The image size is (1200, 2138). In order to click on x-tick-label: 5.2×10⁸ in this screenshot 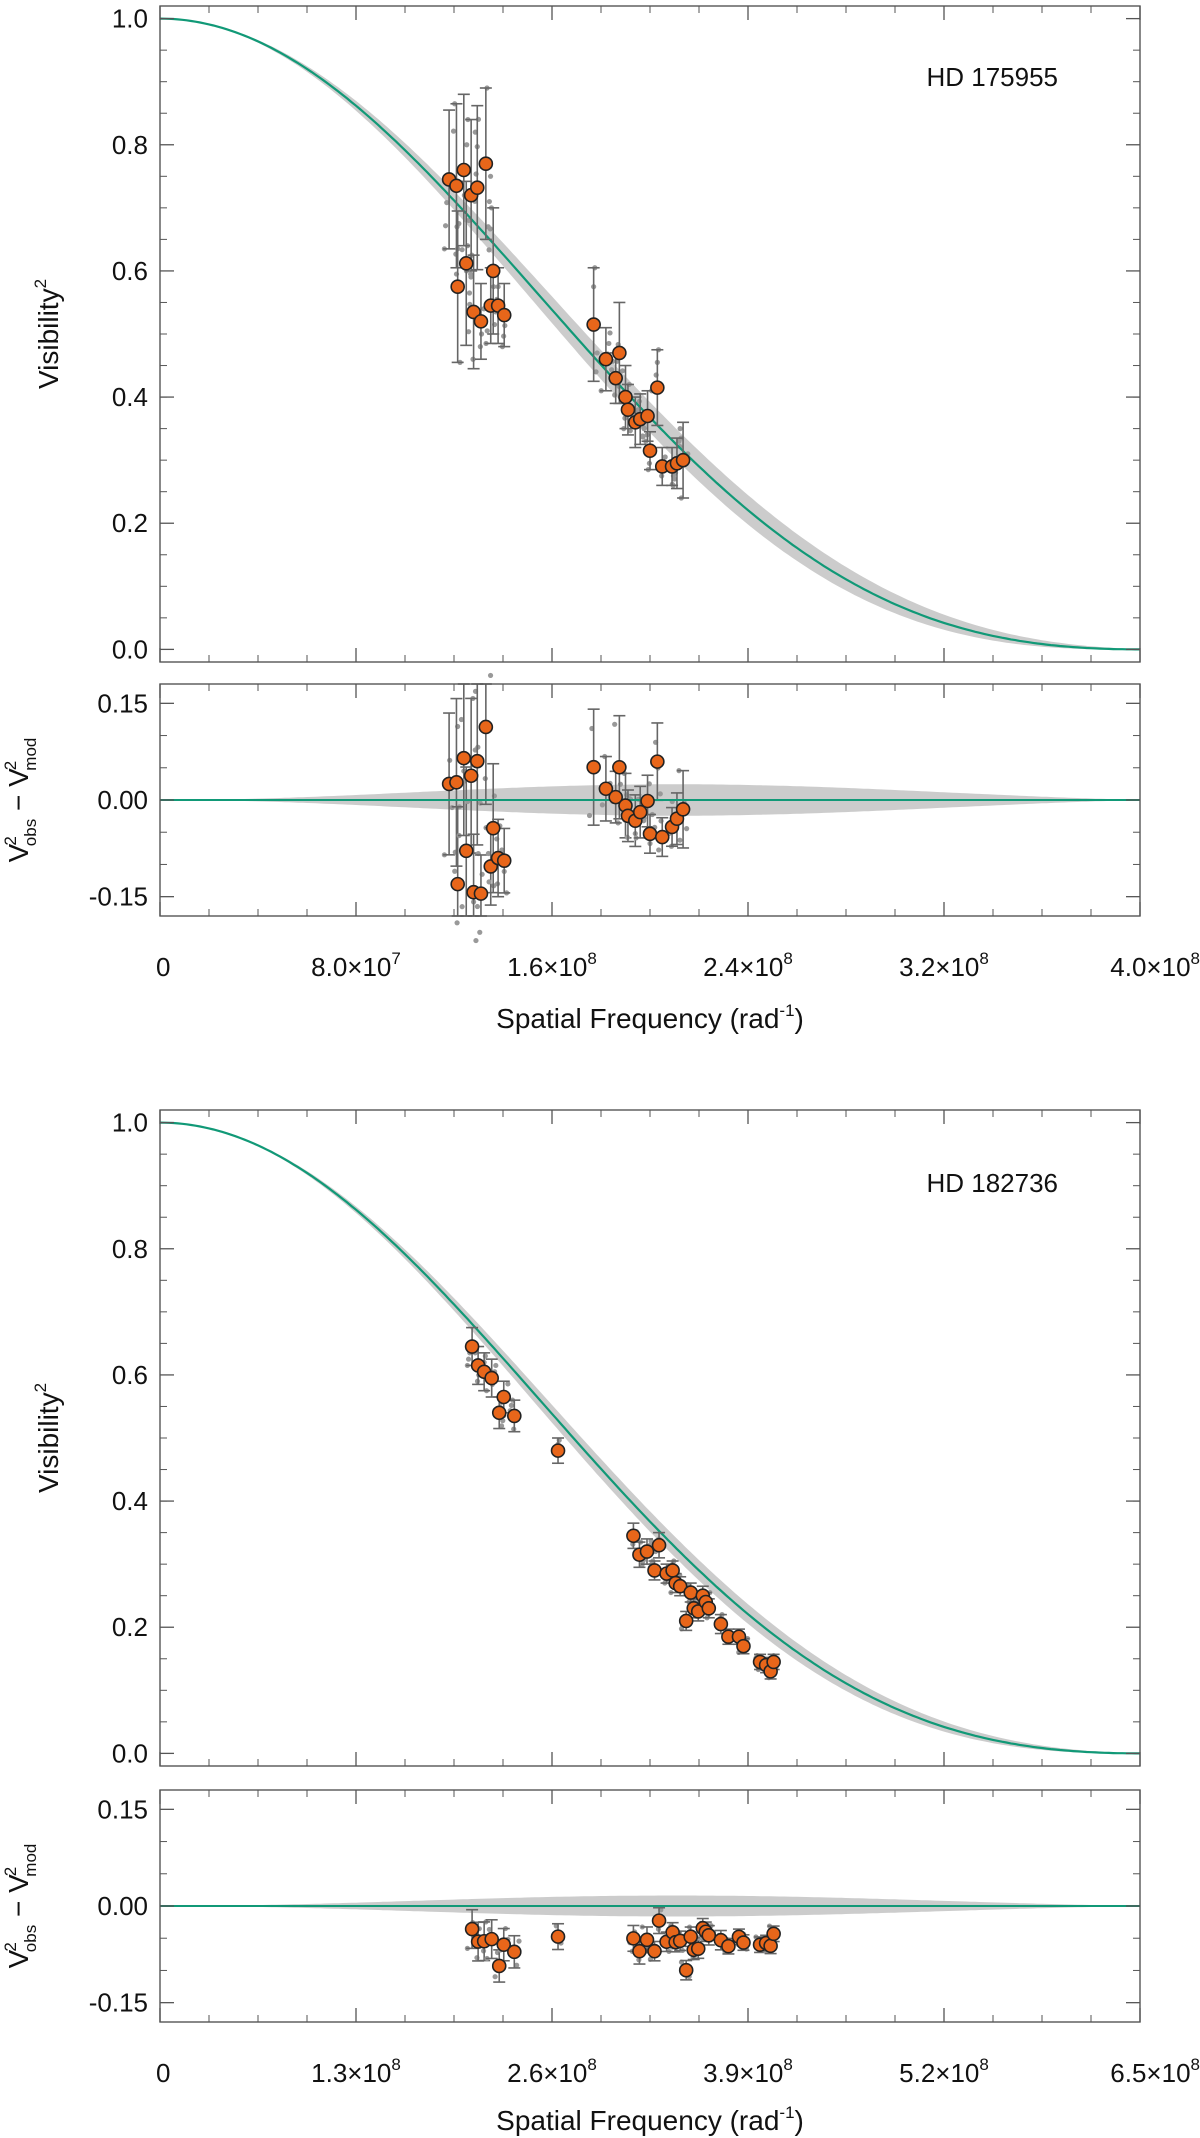, I will do `click(944, 2071)`.